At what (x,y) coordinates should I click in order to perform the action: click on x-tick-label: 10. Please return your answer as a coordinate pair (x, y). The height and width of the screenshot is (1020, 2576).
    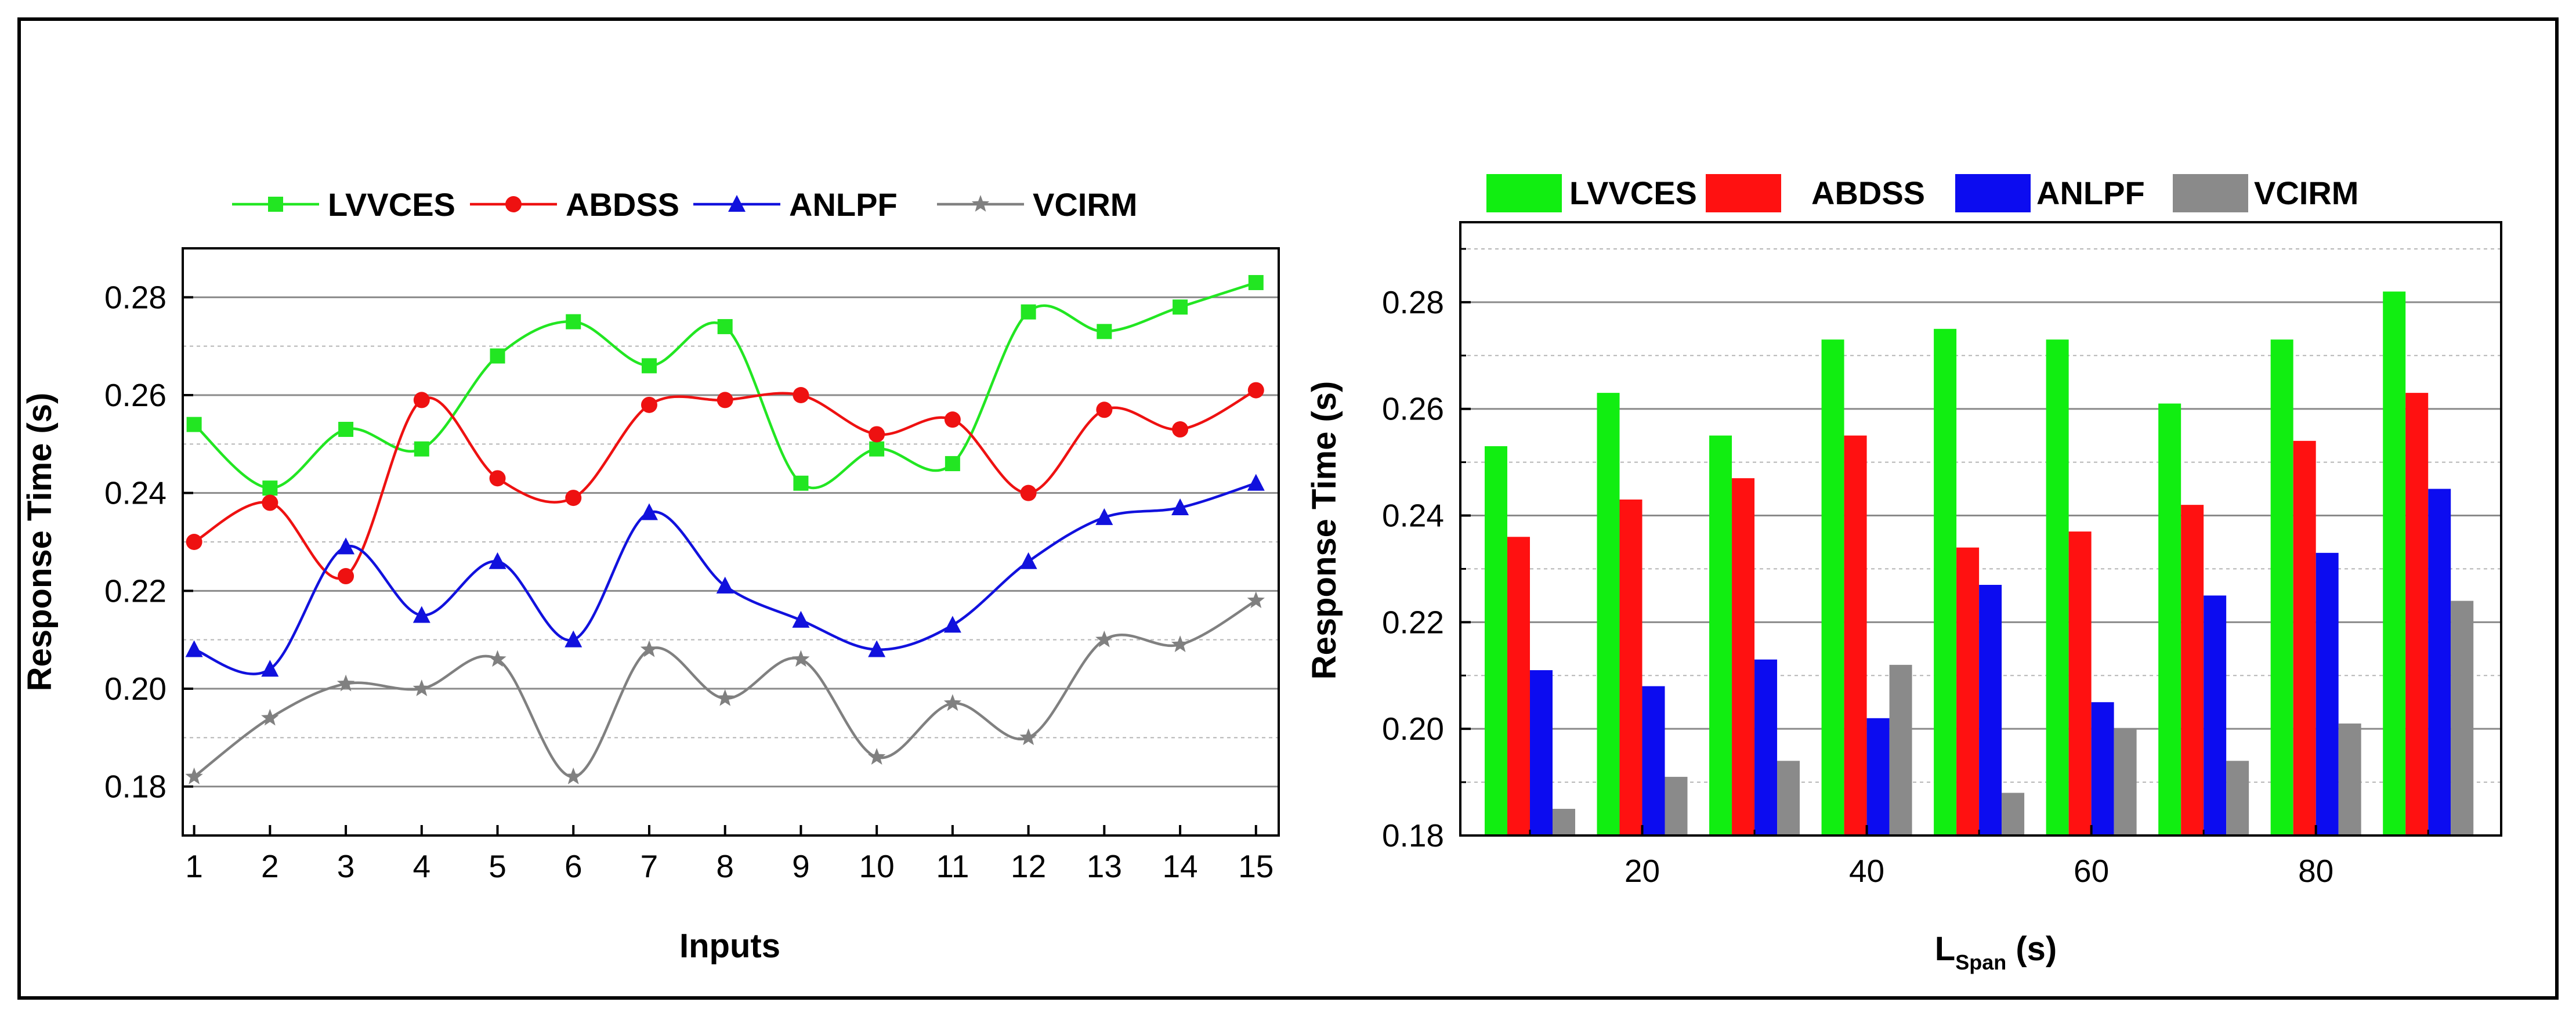
    Looking at the image, I should click on (877, 866).